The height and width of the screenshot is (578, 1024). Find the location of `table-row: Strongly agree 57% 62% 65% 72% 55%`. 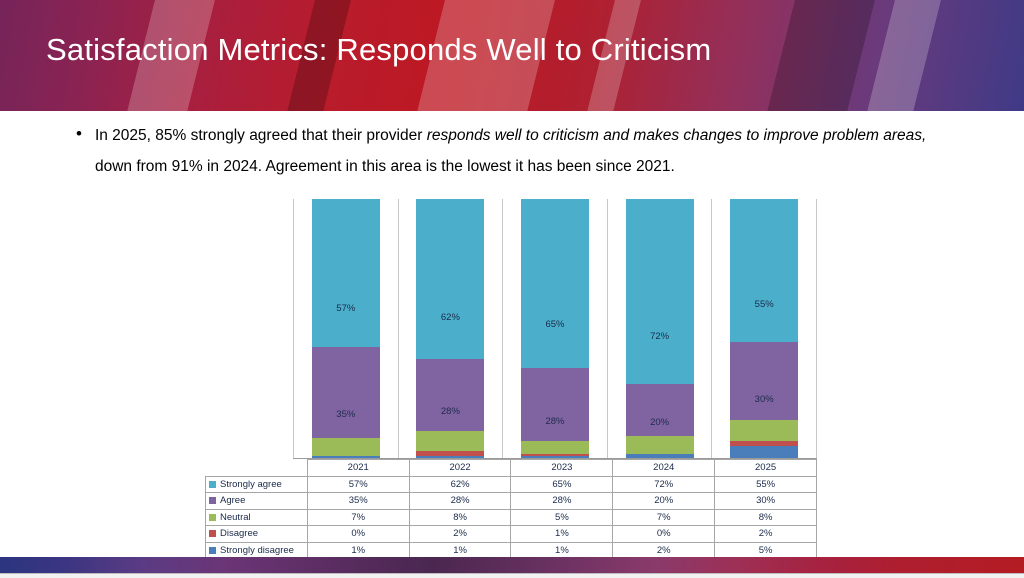

table-row: Strongly agree 57% 62% 65% 72% 55% is located at coordinates (511, 484).